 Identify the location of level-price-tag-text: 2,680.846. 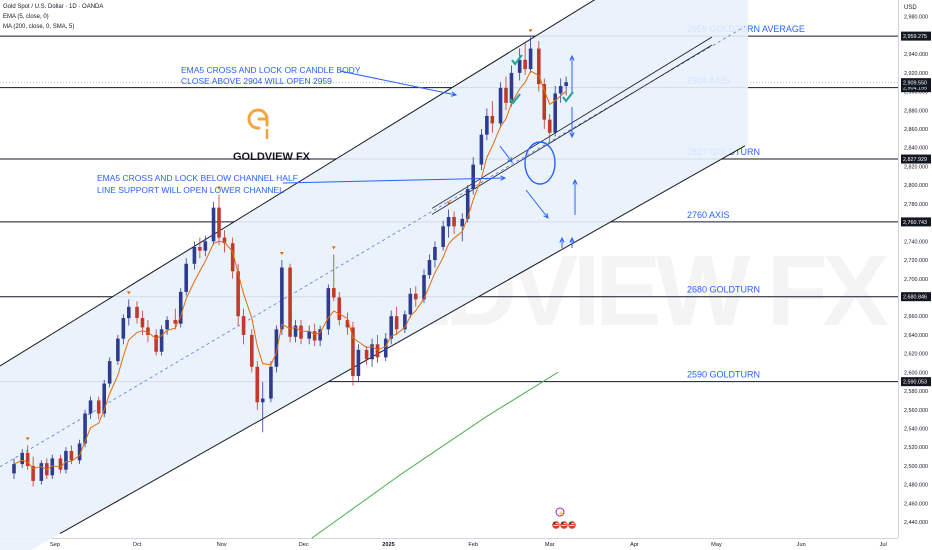
(915, 298).